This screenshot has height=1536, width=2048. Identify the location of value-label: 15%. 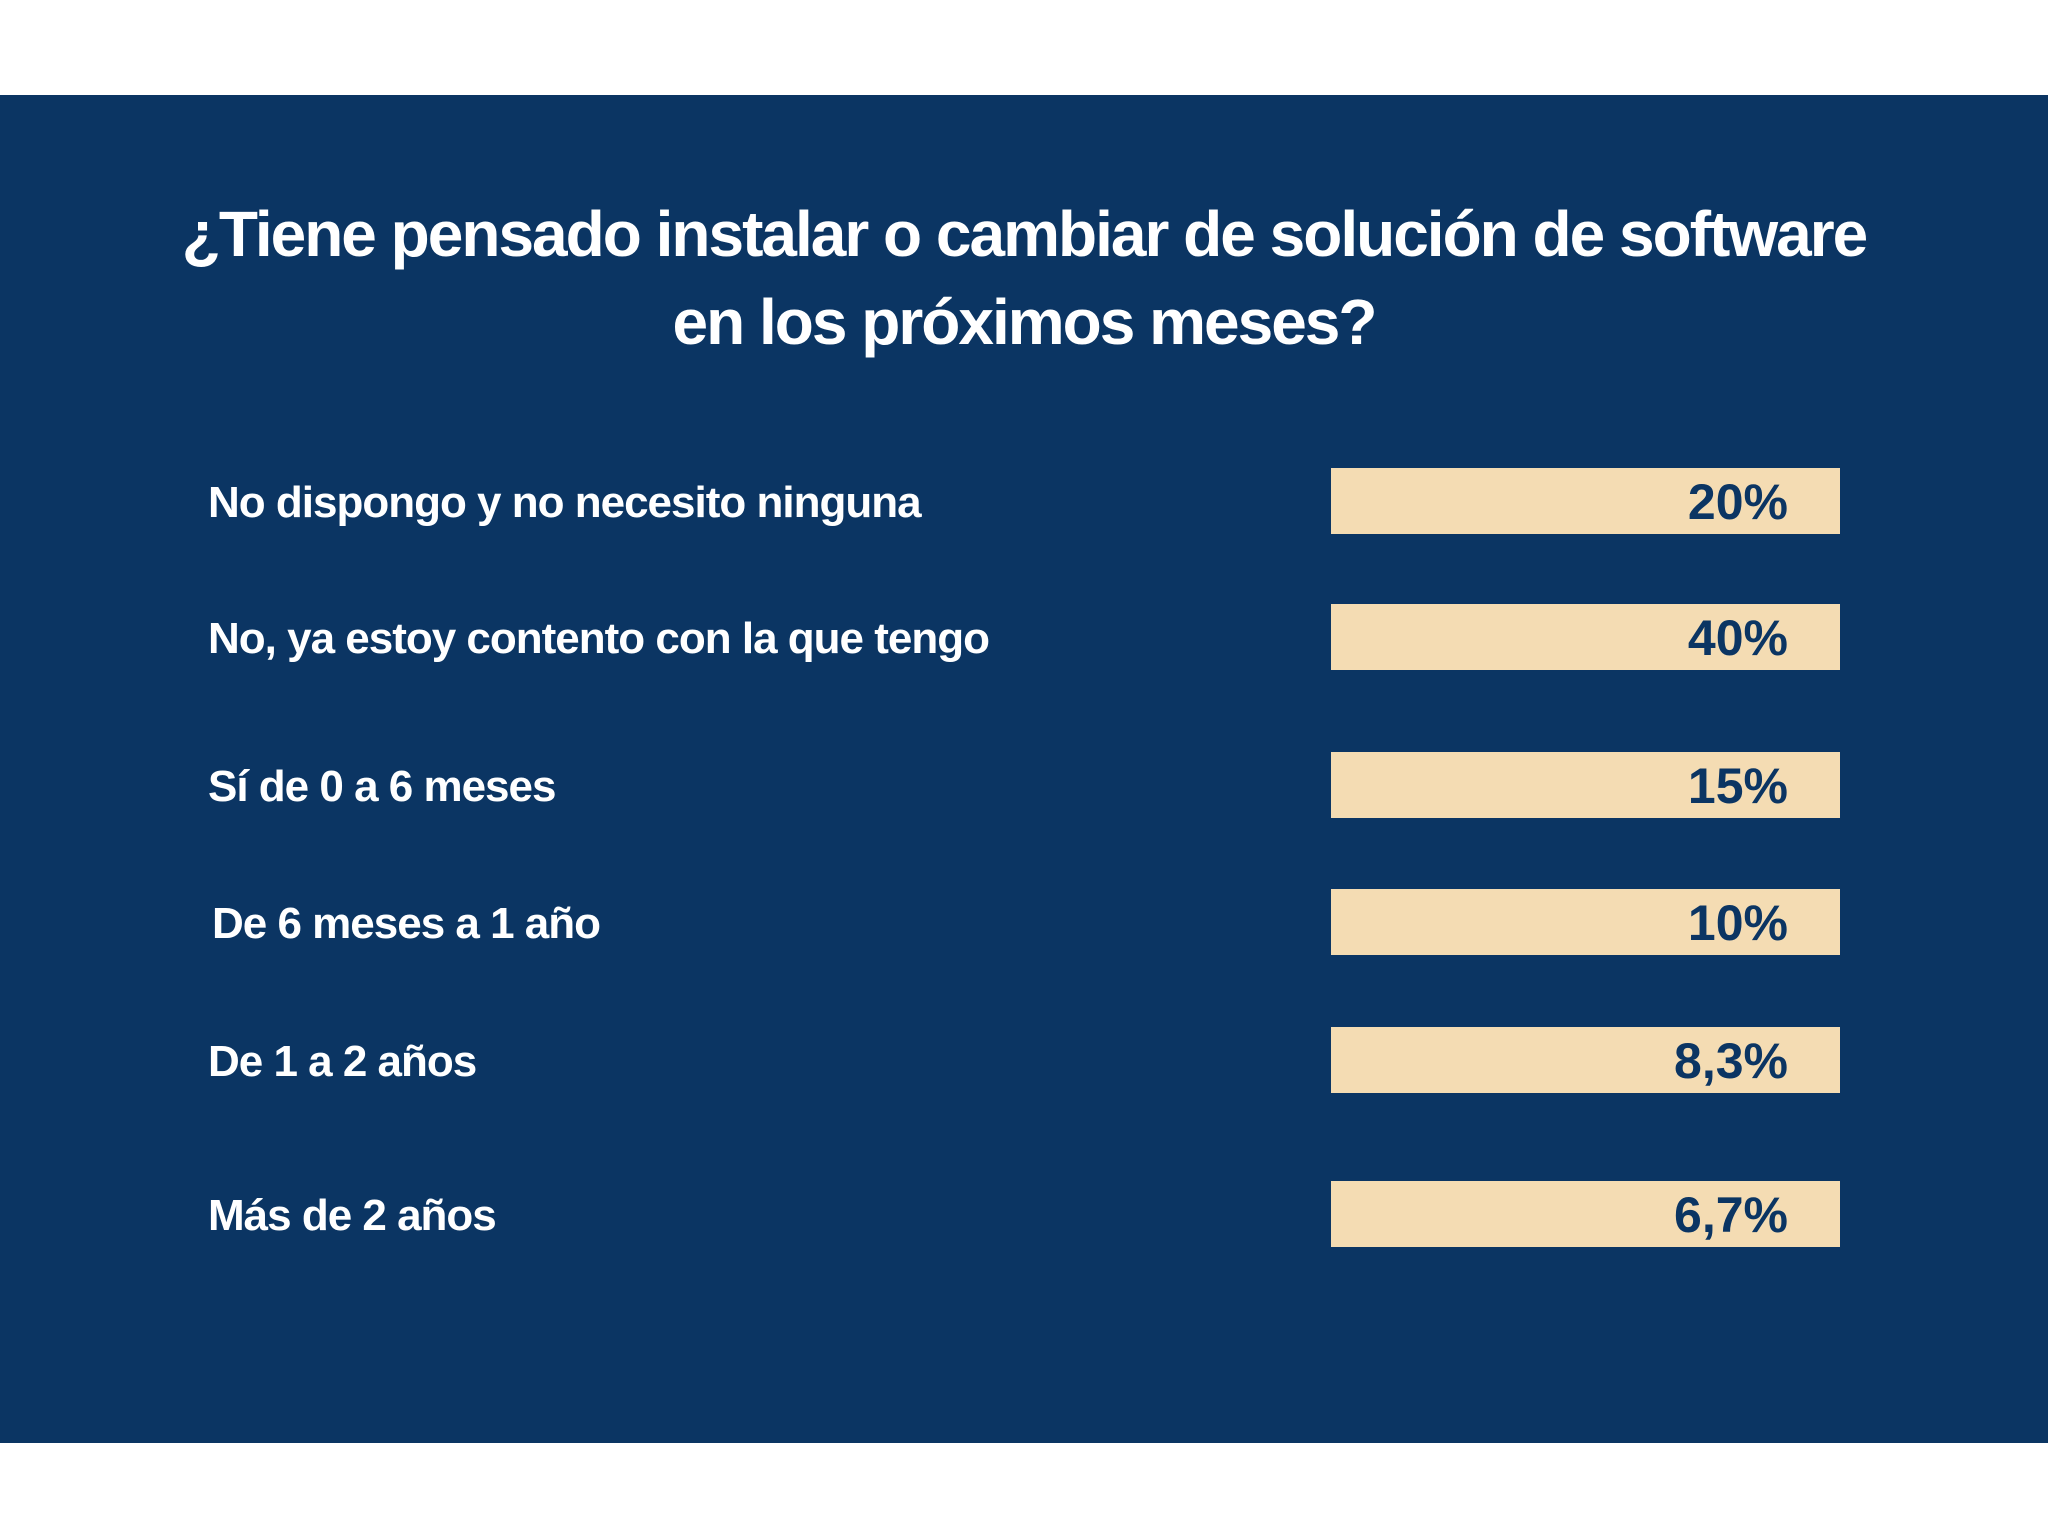
(1738, 786).